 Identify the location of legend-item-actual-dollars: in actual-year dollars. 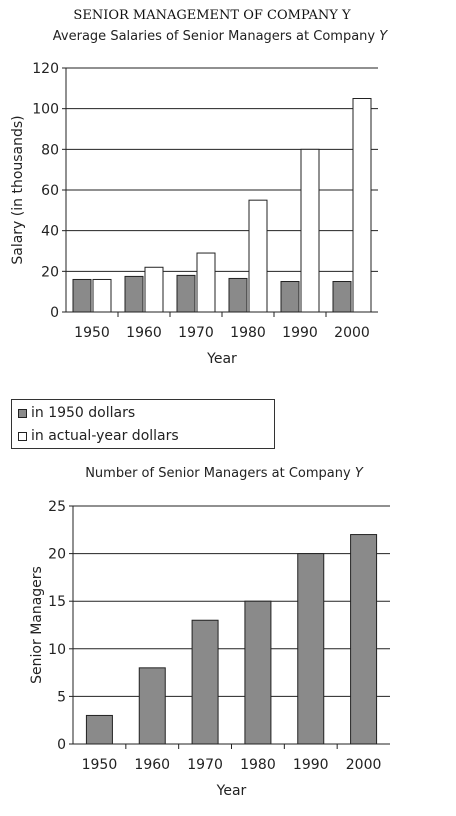
(98, 436).